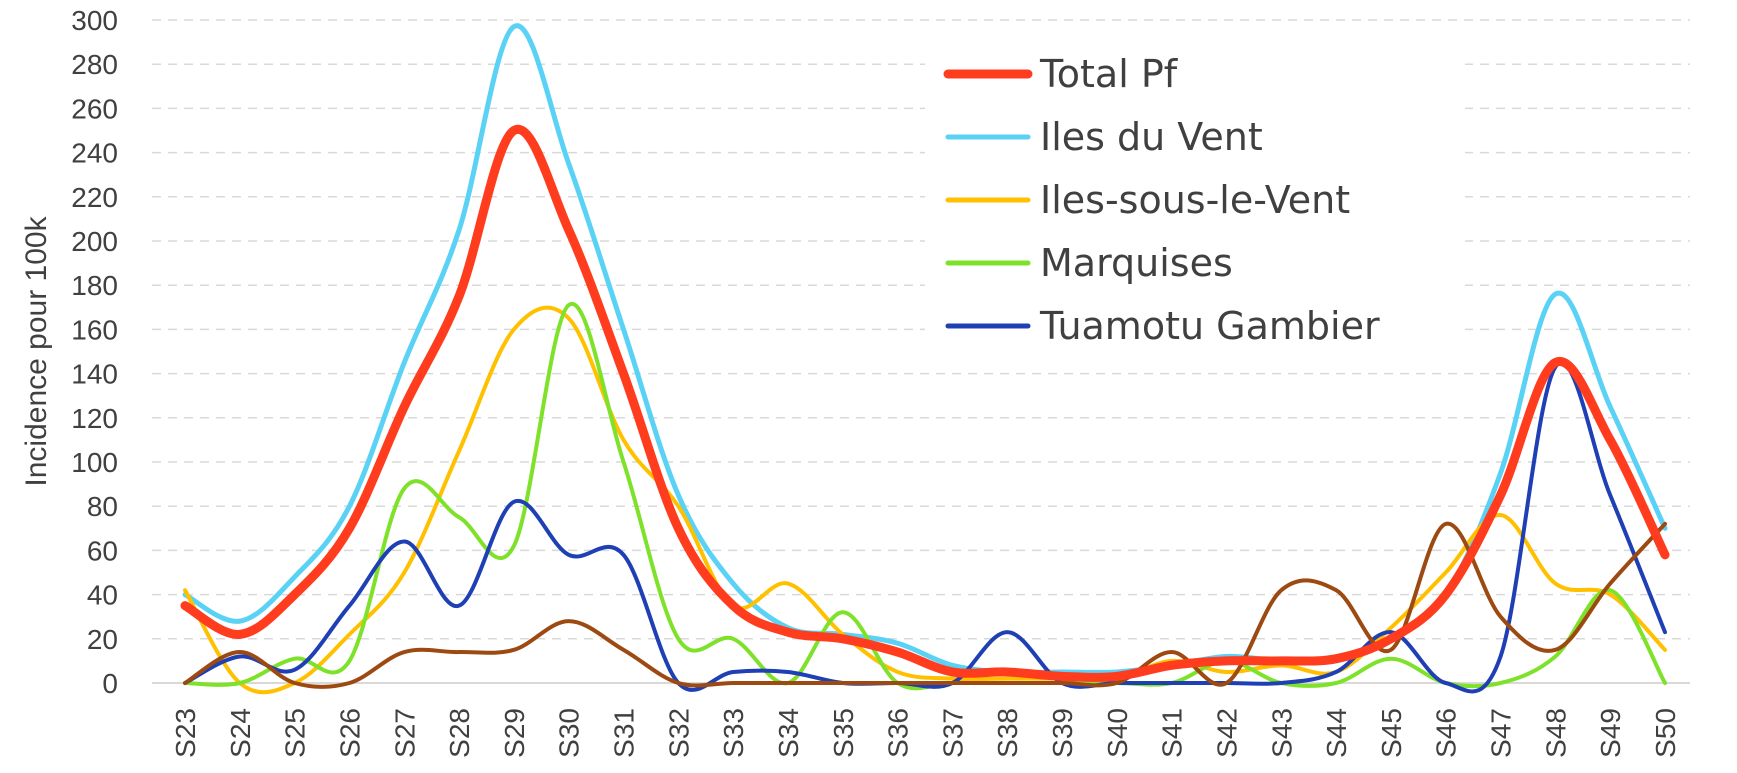 This screenshot has height=773, width=1737. I want to click on x-tick-label: S25, so click(295, 733).